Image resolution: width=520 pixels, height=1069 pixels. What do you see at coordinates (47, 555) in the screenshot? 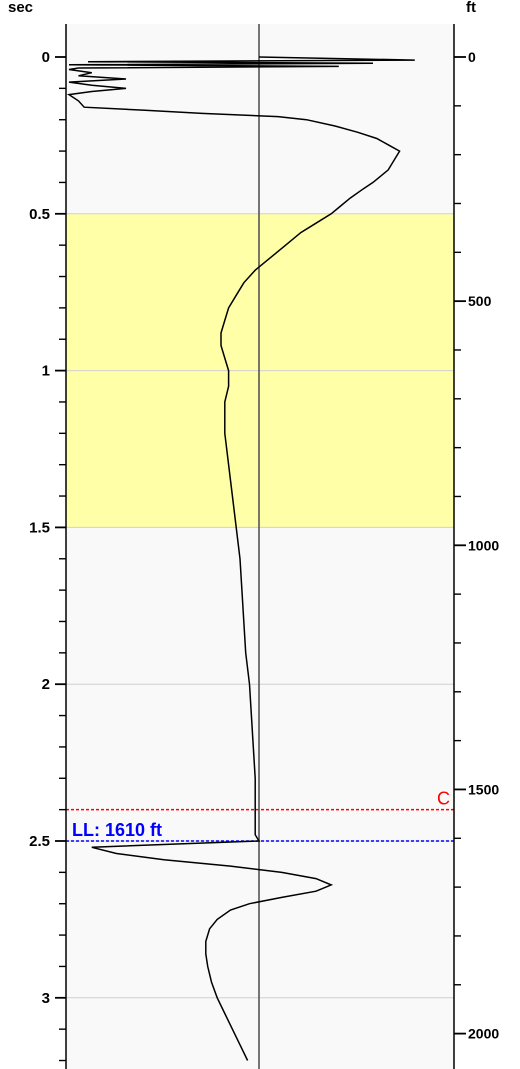
I see `left-axis-ticks: 0 0.5 1 1.5 2 2.5 3` at bounding box center [47, 555].